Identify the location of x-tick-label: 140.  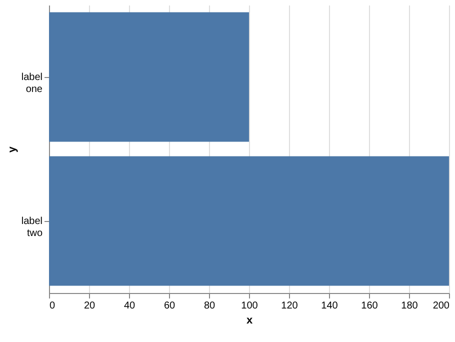
(329, 306).